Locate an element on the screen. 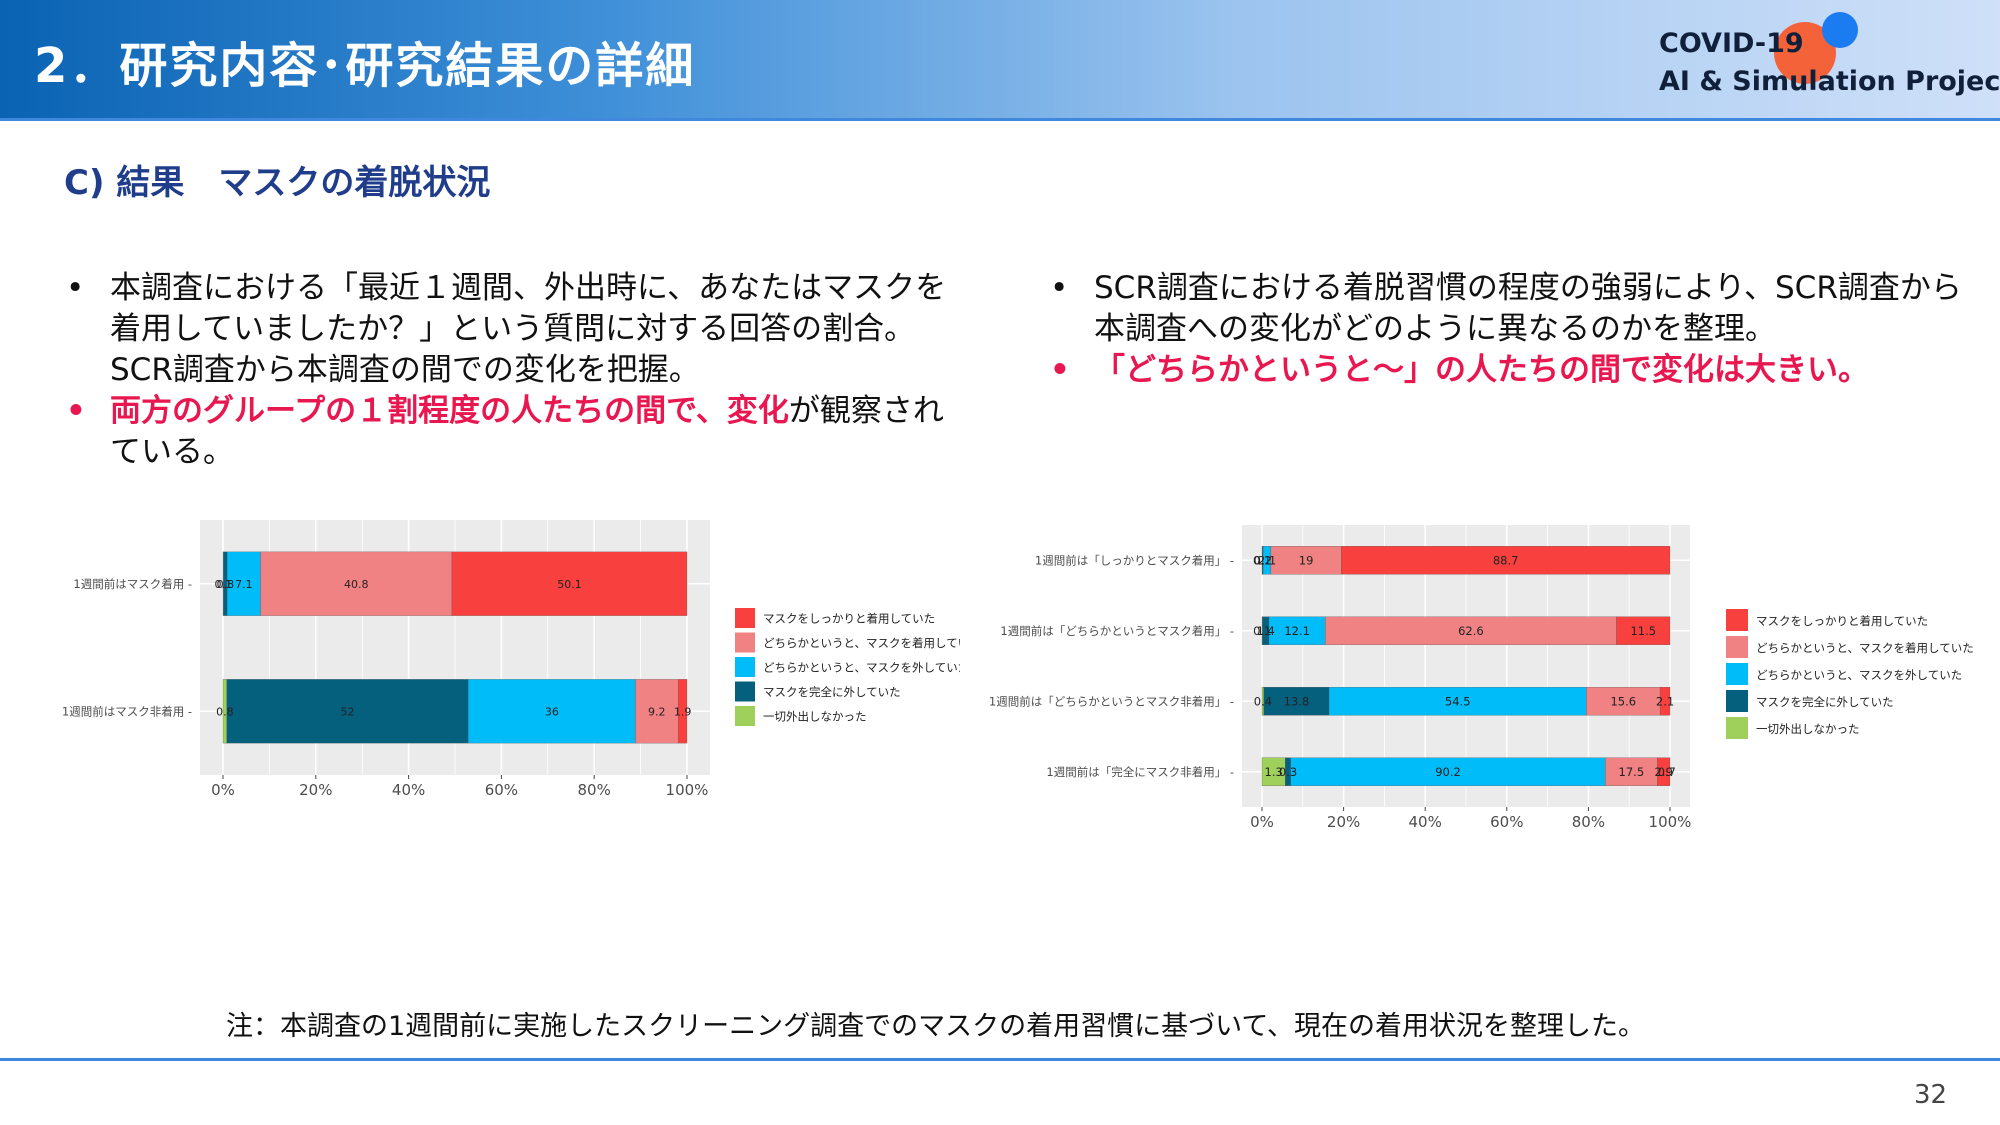 The width and height of the screenshot is (2000, 1125). category-label: 1週間前は「どちらかというとマスク非着用」 - is located at coordinates (1112, 701).